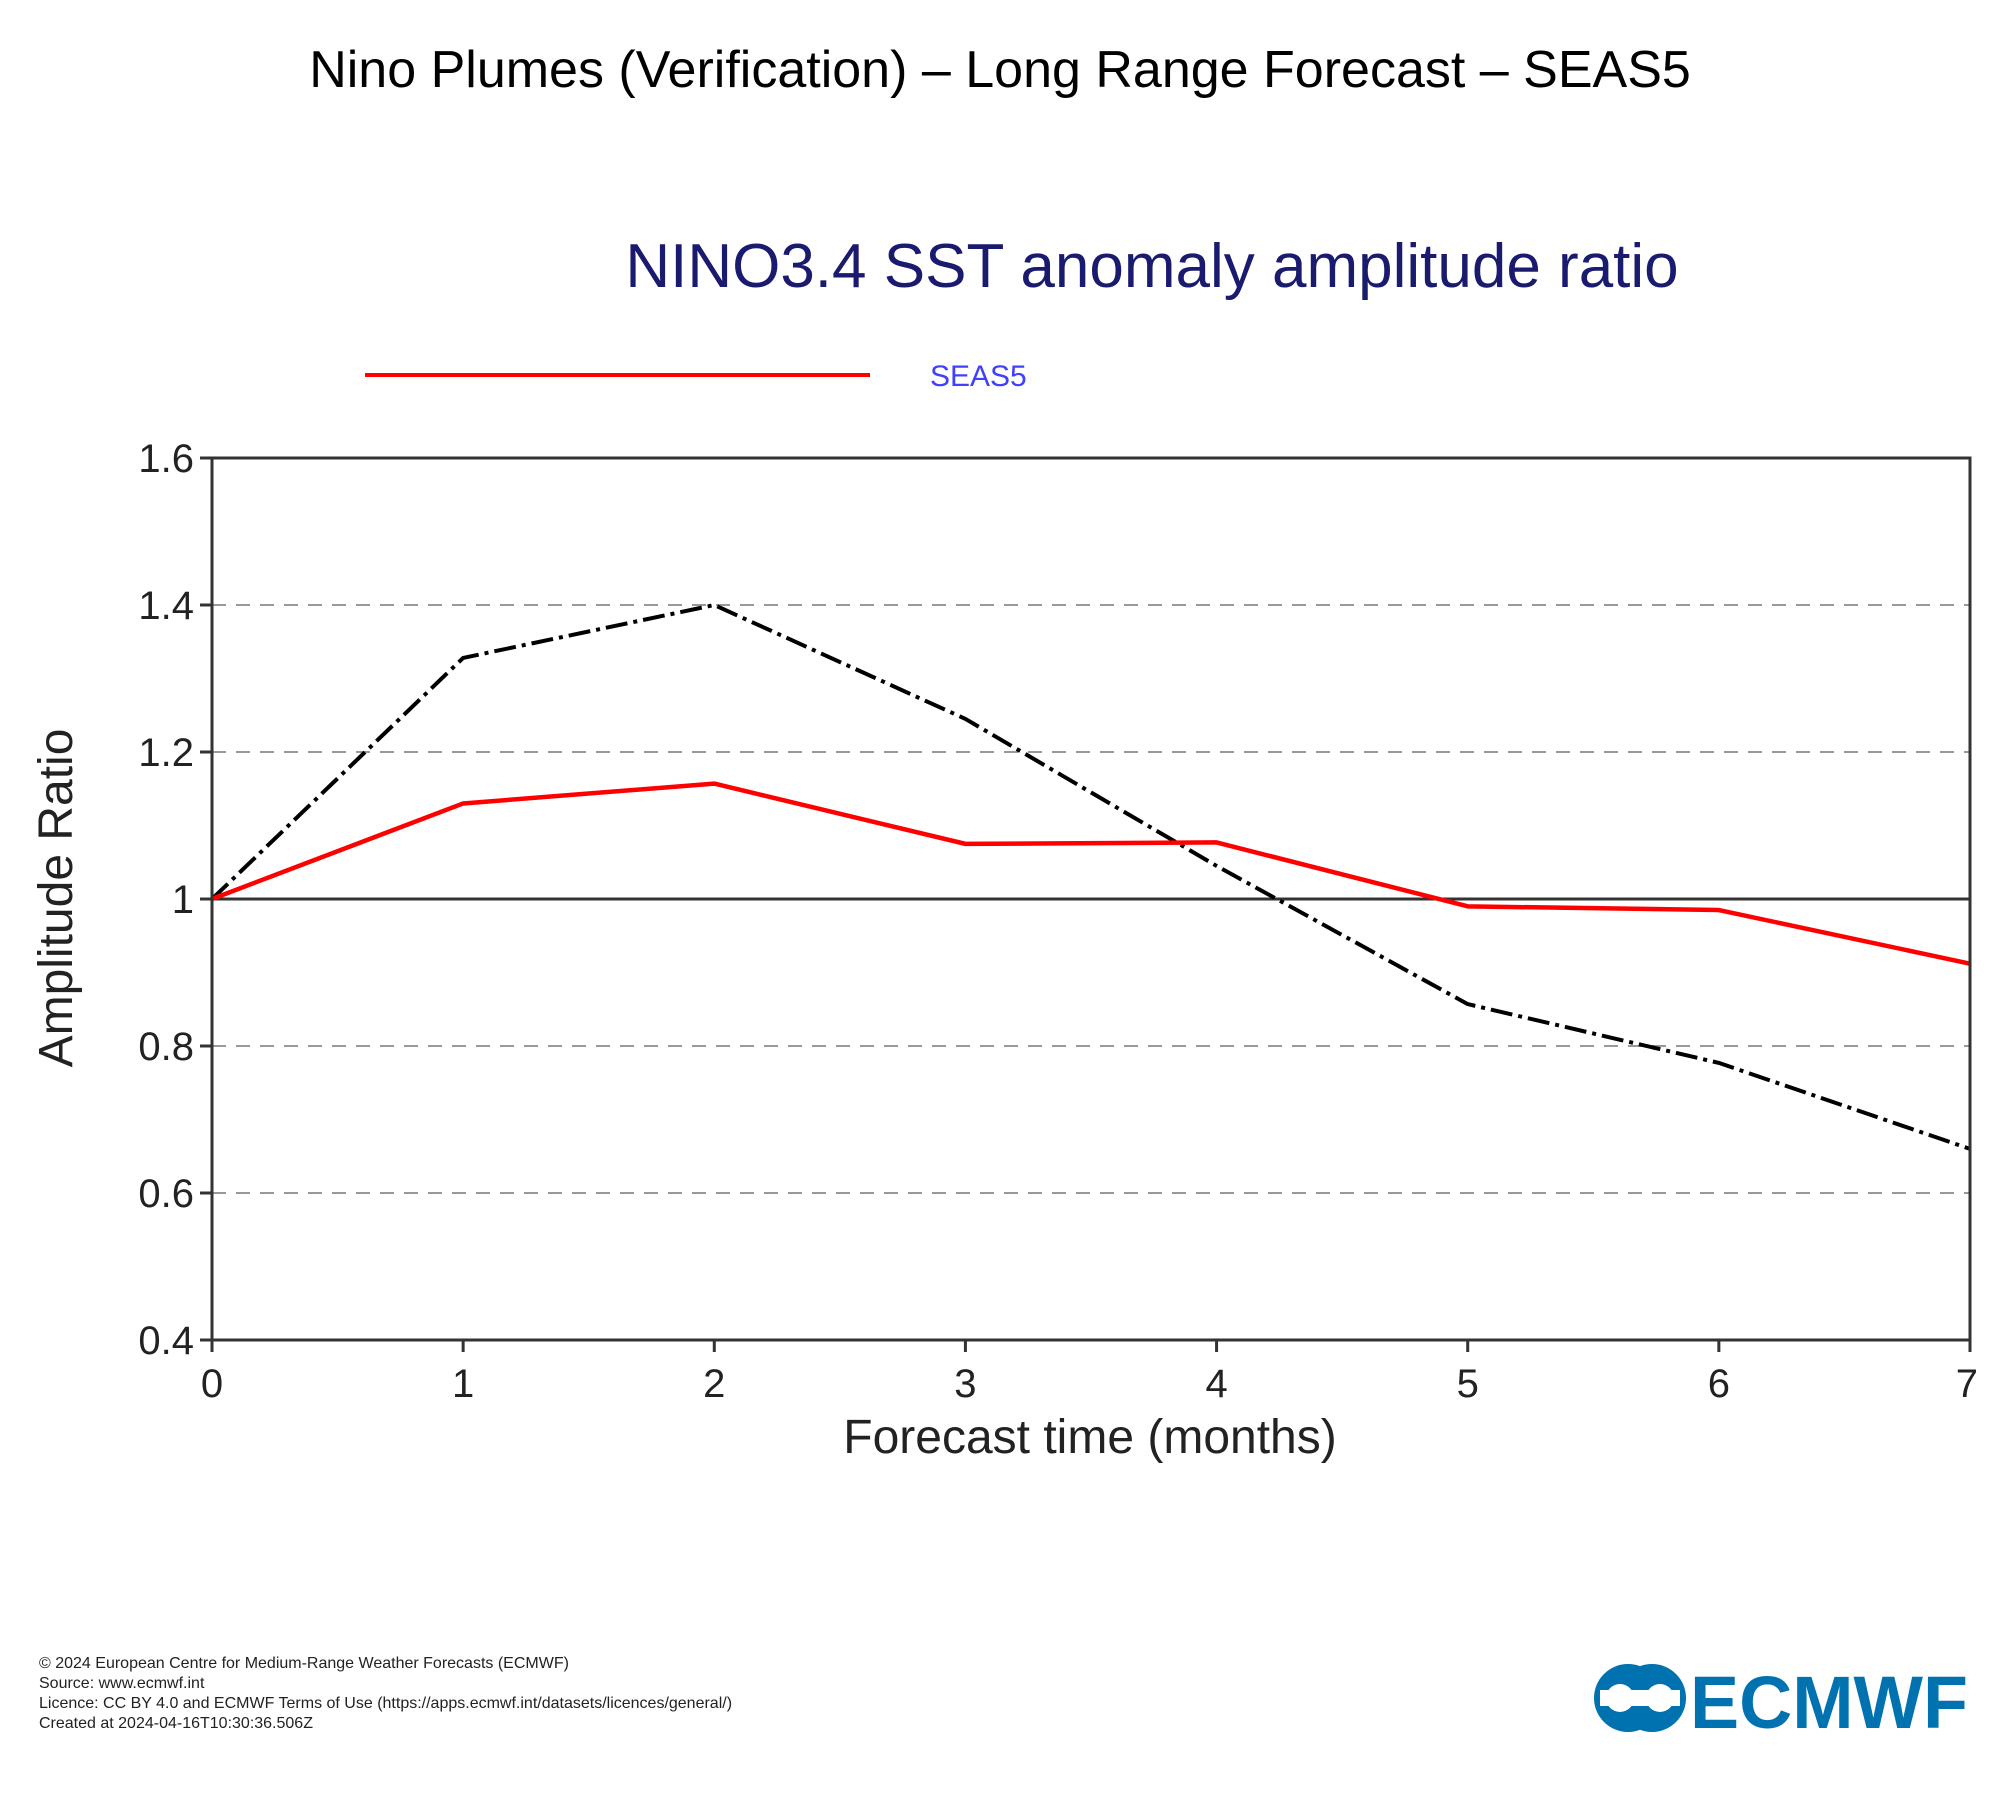  I want to click on x-axis-label: Forecast time (months), so click(1089, 1437).